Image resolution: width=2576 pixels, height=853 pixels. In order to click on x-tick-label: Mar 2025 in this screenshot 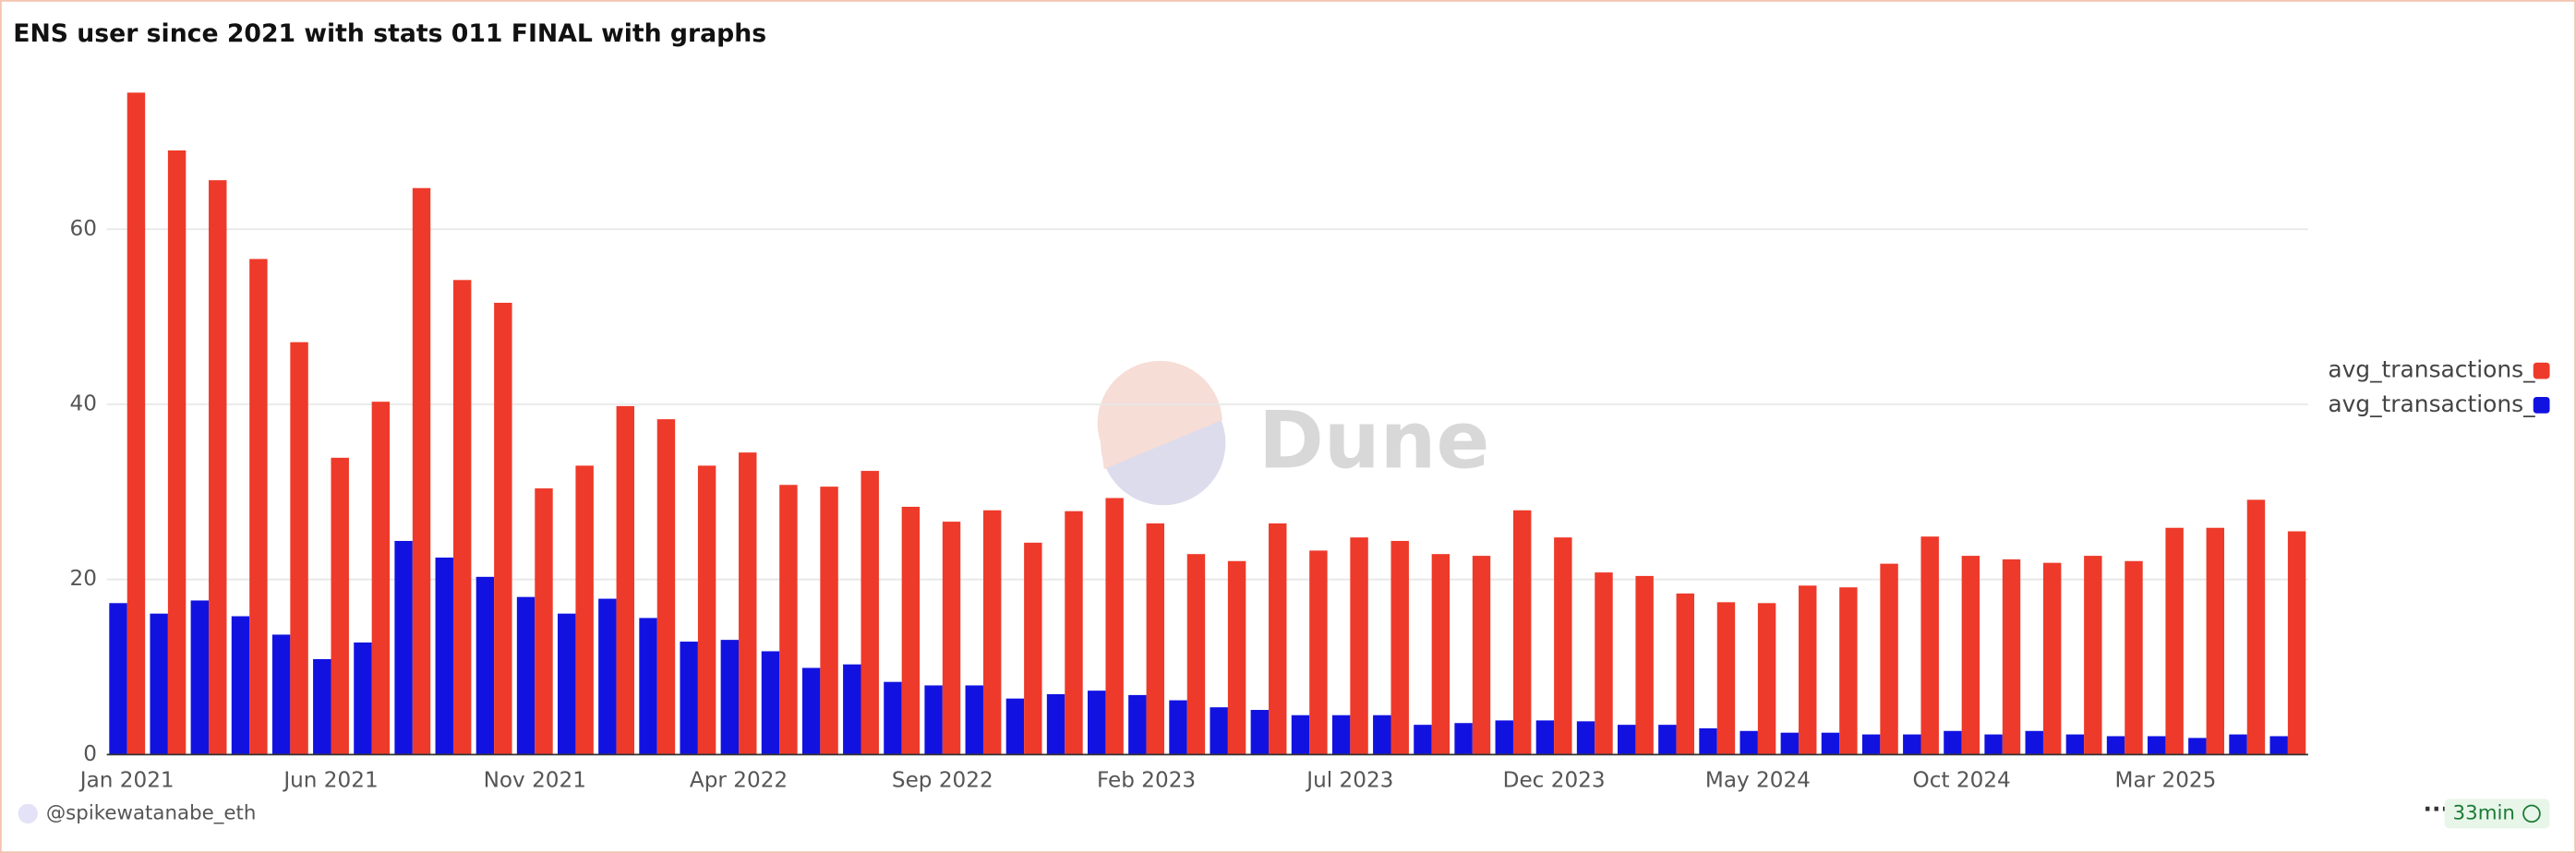, I will do `click(2166, 780)`.